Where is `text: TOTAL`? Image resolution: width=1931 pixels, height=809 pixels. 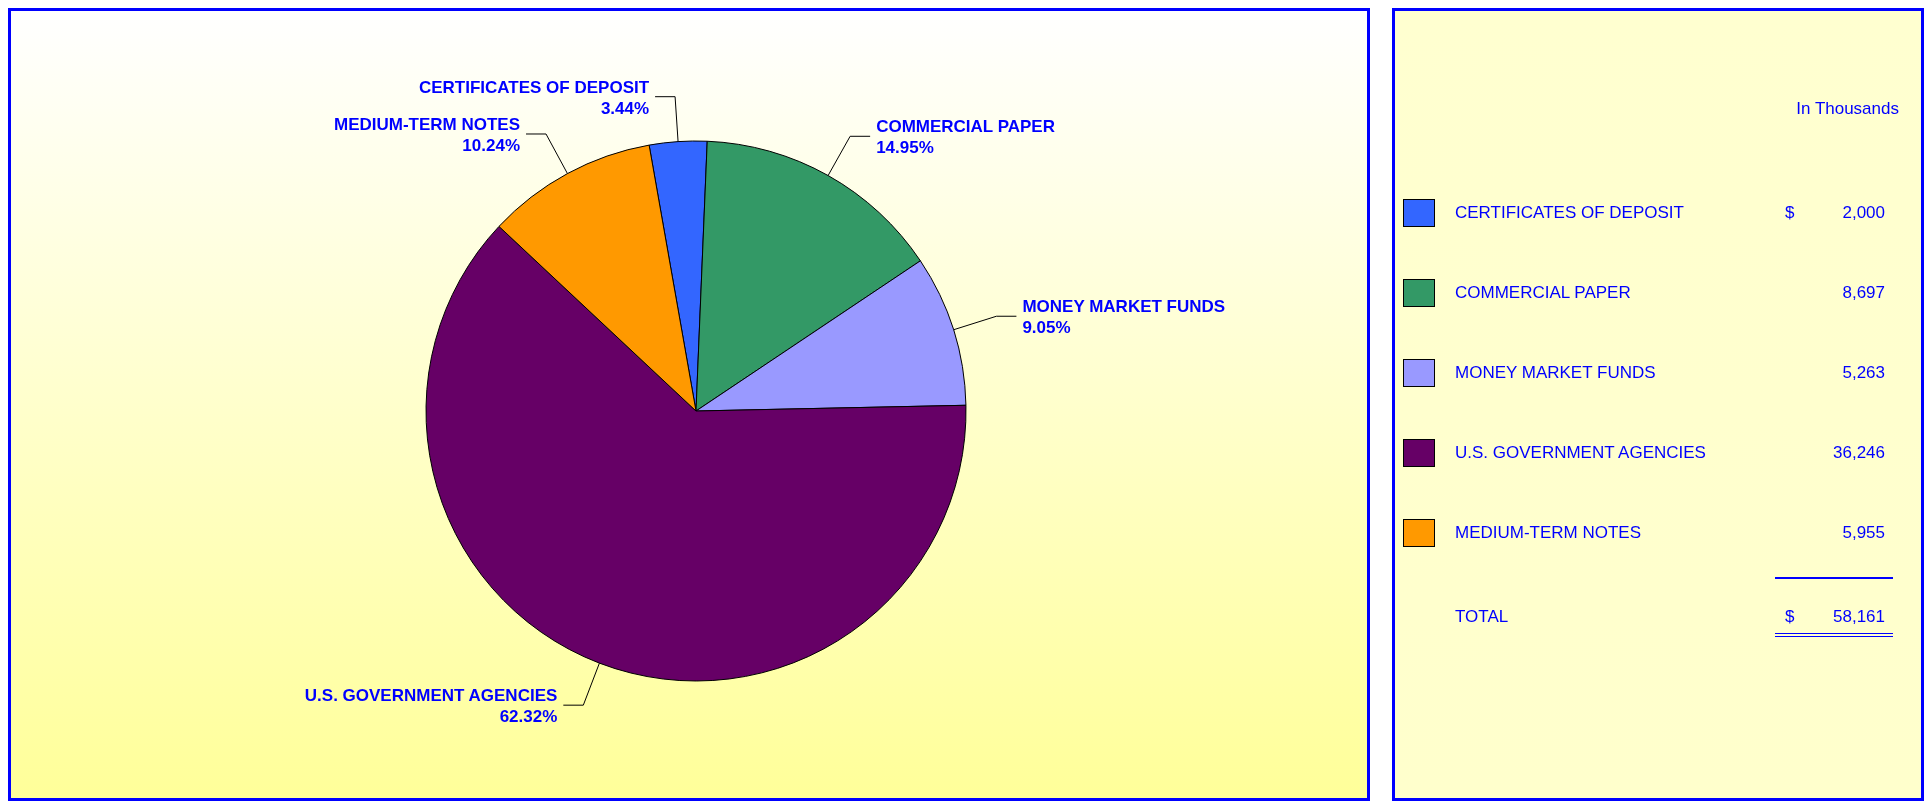 text: TOTAL is located at coordinates (1482, 617).